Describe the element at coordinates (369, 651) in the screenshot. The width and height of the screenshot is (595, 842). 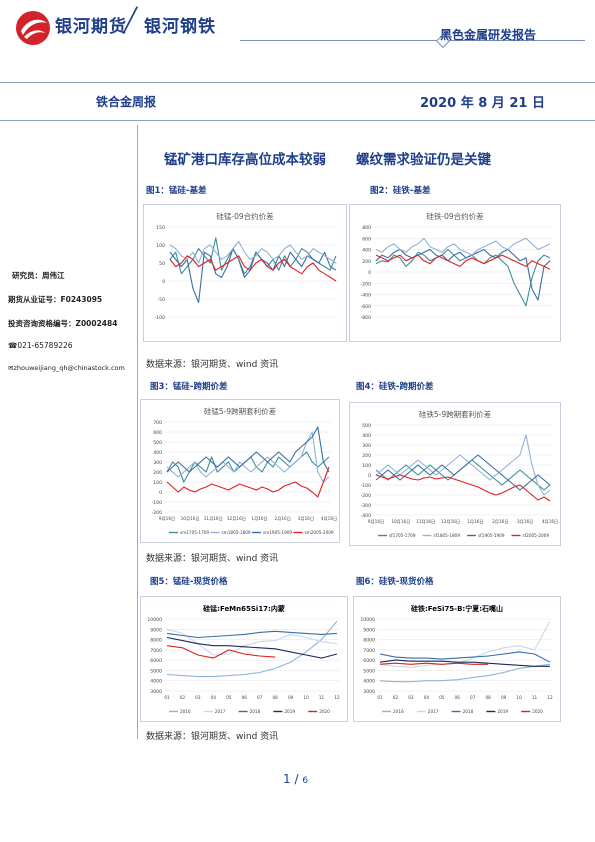
I see `fig6-y-tick: 7000` at that location.